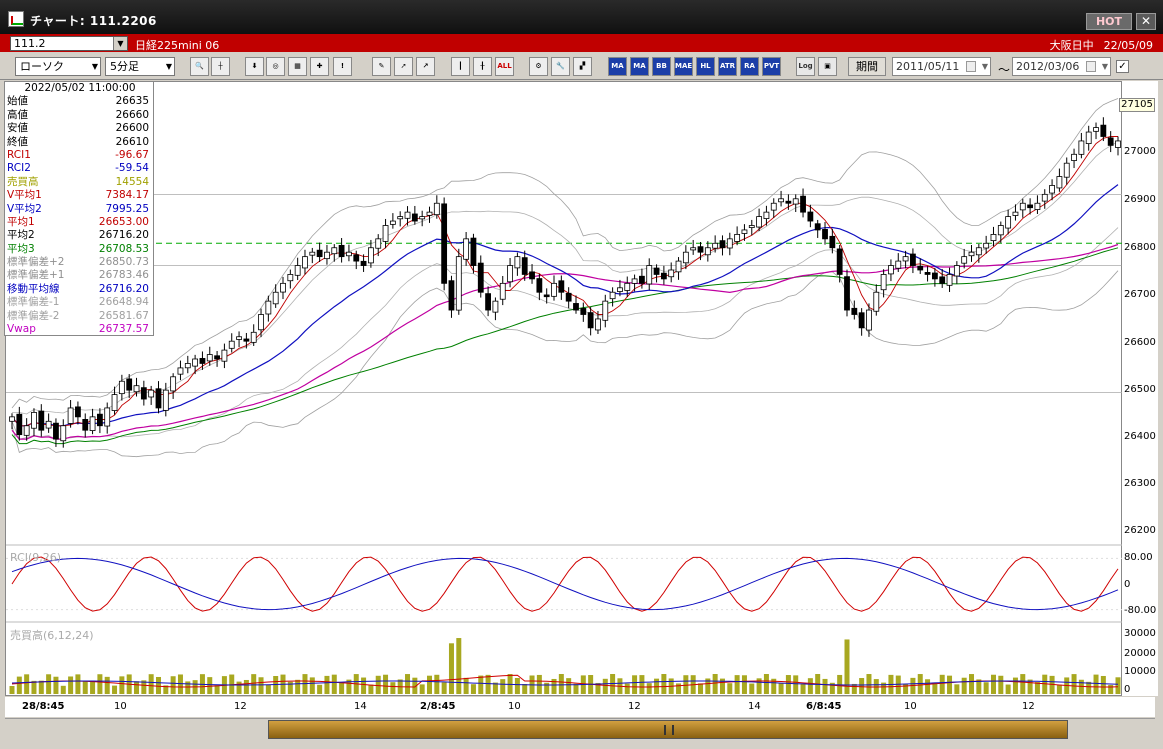  What do you see at coordinates (254, 66) in the screenshot?
I see `down-arrow-icon: ⬇` at bounding box center [254, 66].